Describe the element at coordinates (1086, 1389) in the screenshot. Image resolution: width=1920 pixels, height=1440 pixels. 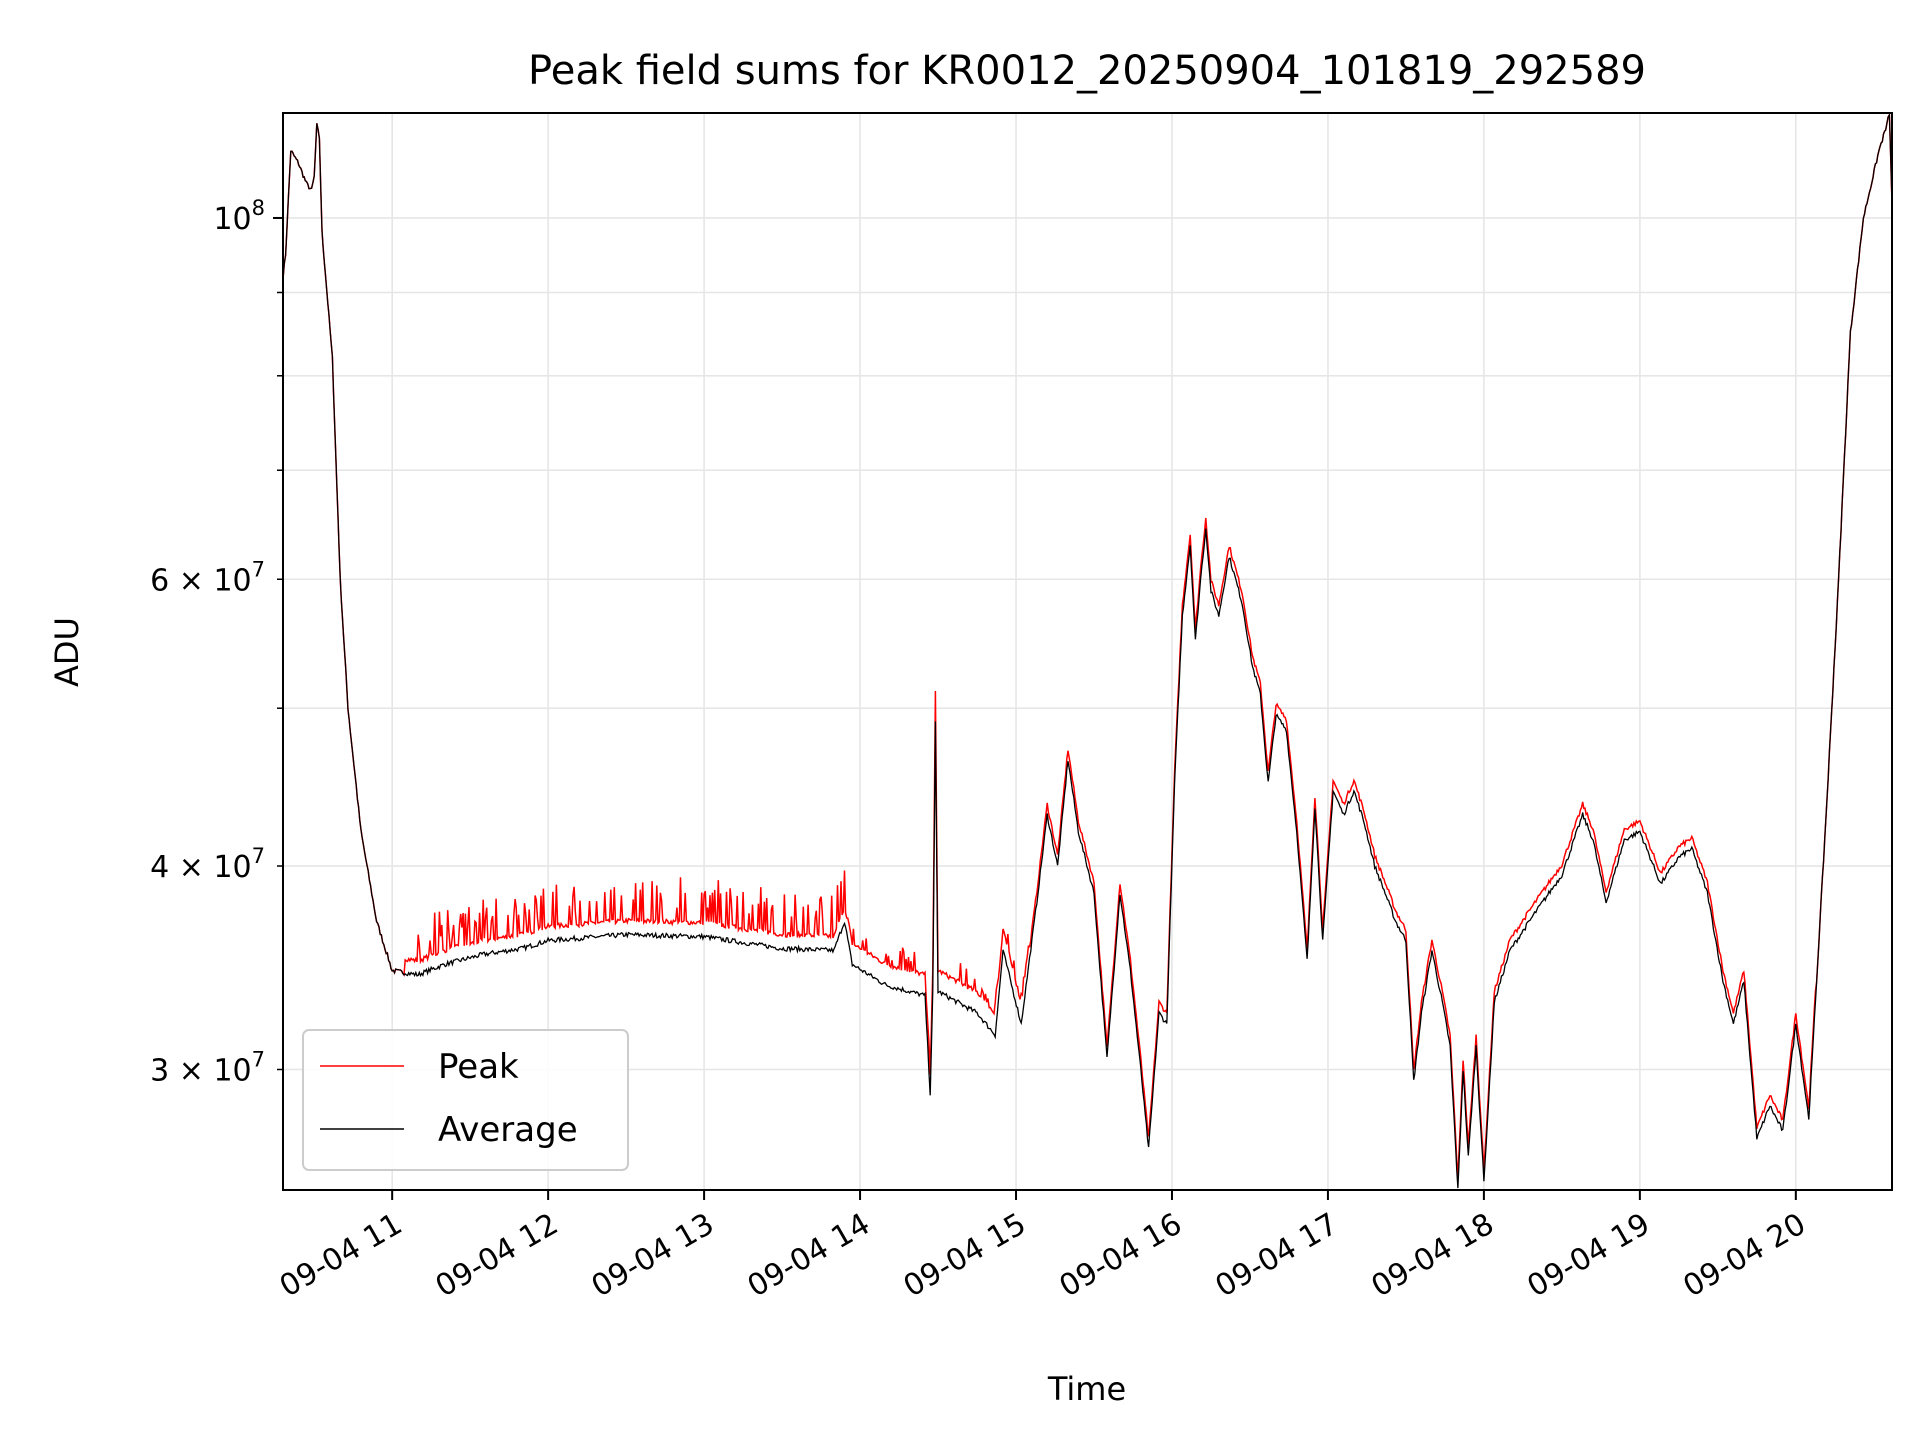
I see `x-axis-title: Time` at that location.